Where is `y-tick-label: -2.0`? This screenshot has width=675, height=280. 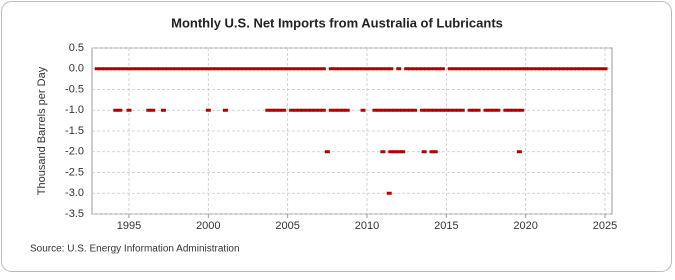
y-tick-label: -2.0 is located at coordinates (74, 152).